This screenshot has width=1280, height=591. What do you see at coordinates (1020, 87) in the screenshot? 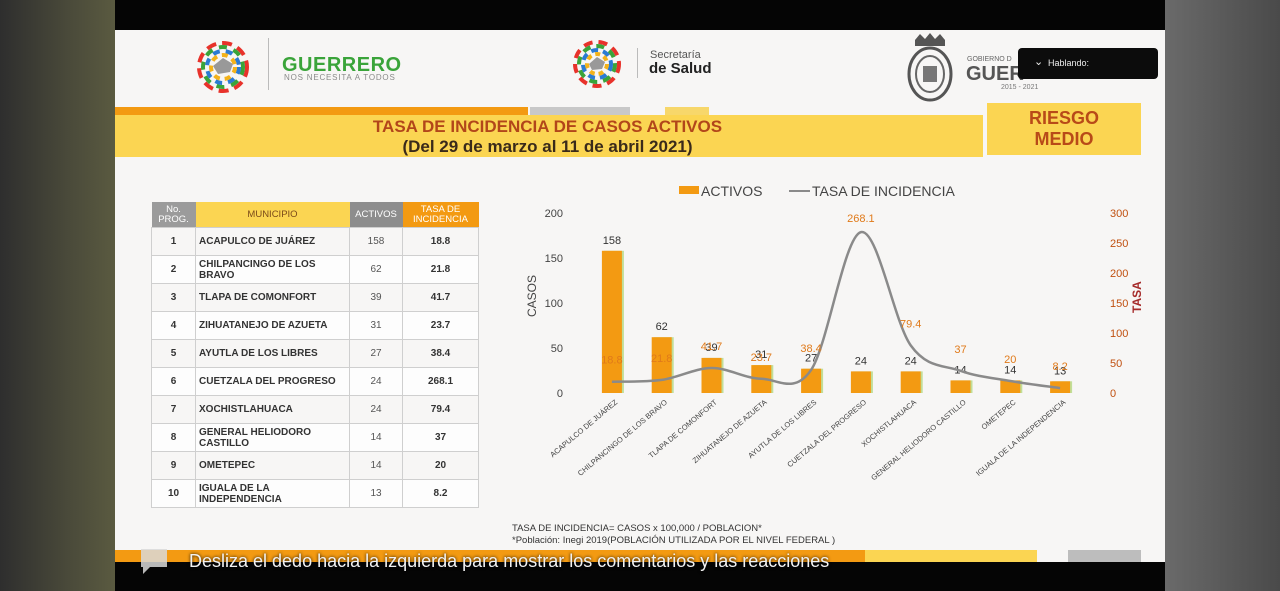
I see `gobierno-years: 2015 - 2021` at bounding box center [1020, 87].